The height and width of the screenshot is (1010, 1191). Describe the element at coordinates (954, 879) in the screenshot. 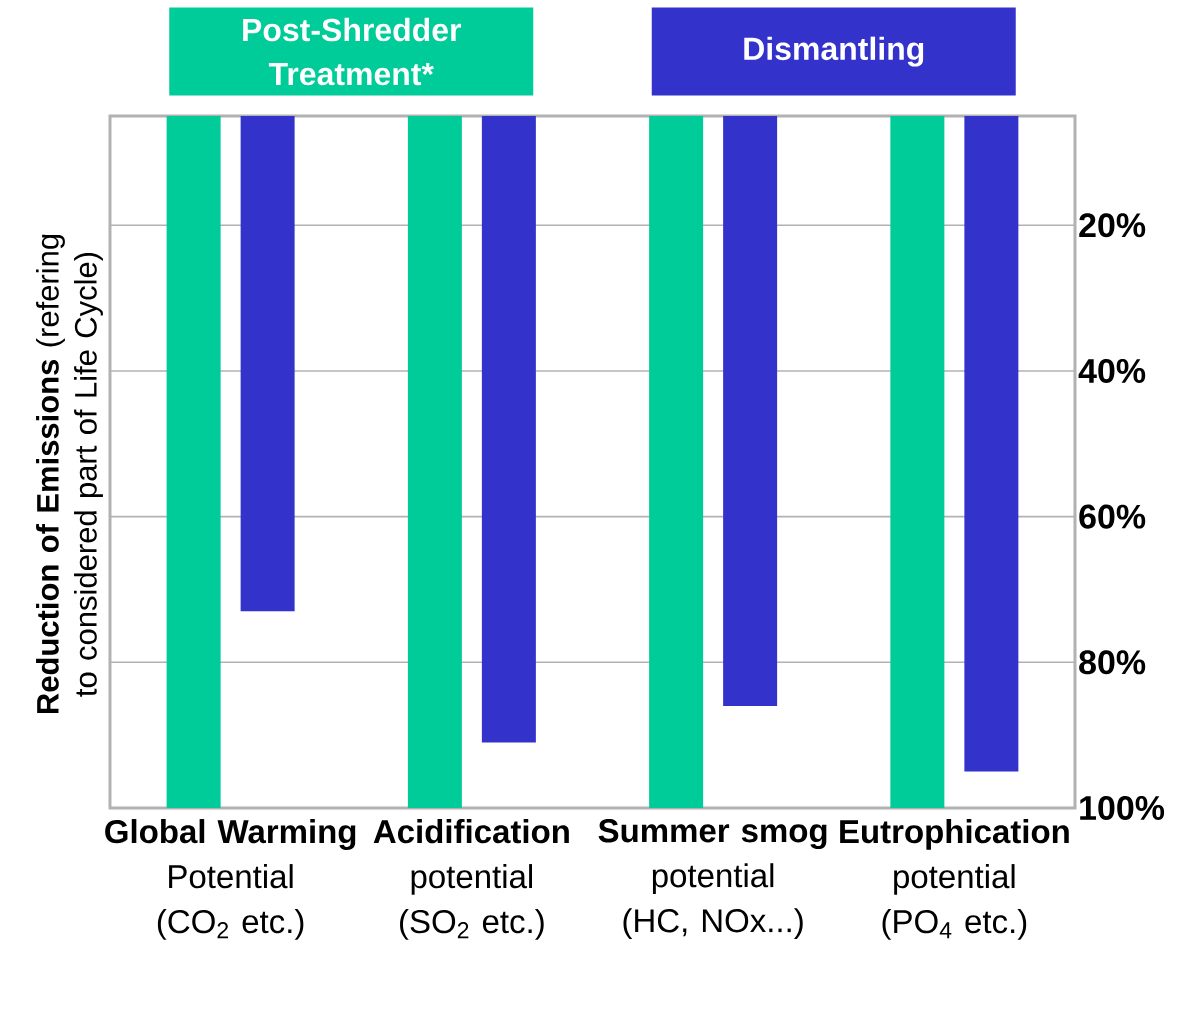

I see `x-tick-label: Eutrophication potential (PO$_{4}$ etc.)` at that location.